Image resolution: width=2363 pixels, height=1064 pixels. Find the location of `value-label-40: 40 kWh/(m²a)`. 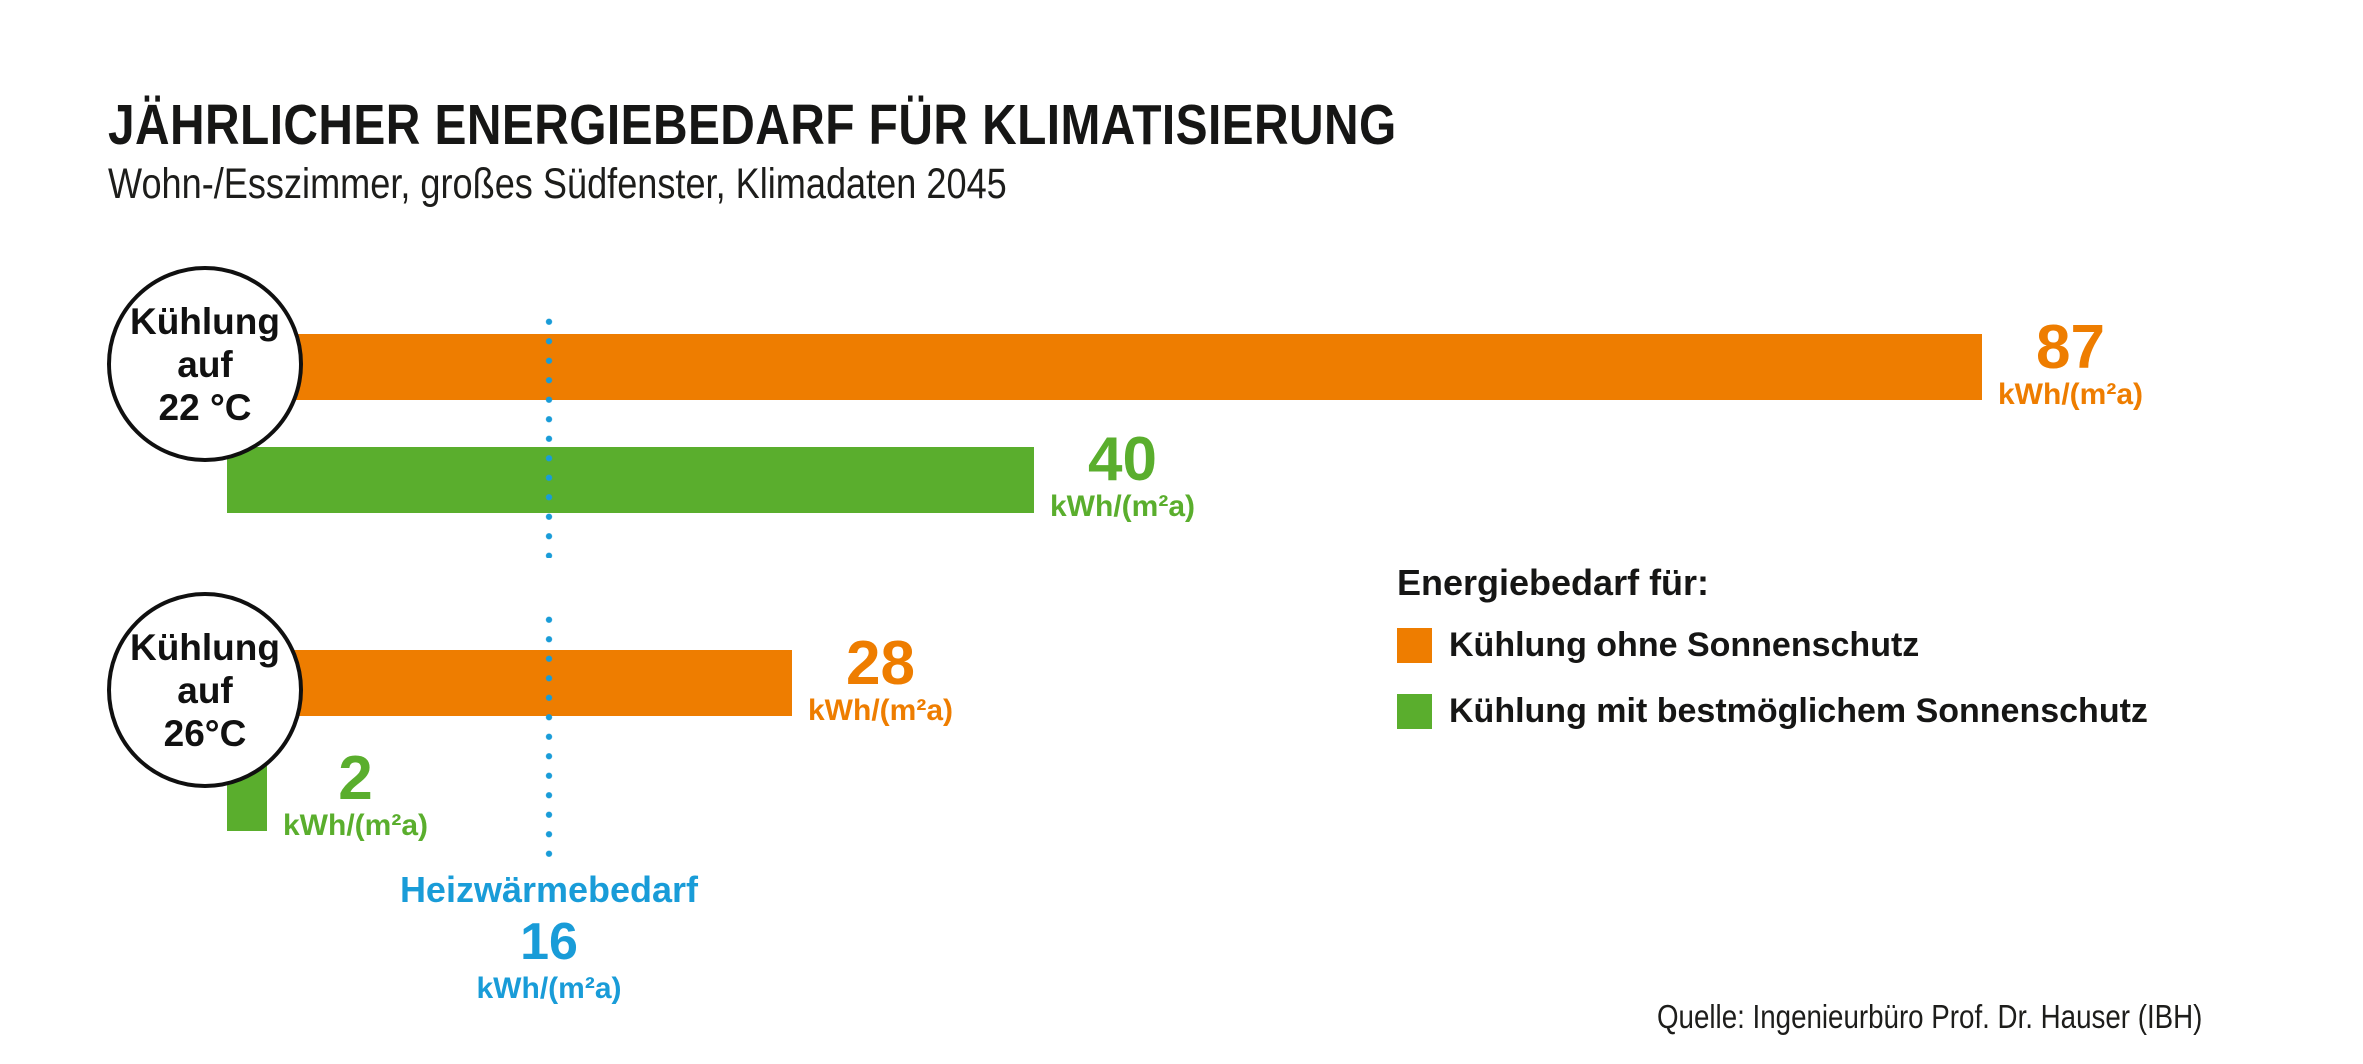

value-label-40: 40 kWh/(m²a) is located at coordinates (1122, 474).